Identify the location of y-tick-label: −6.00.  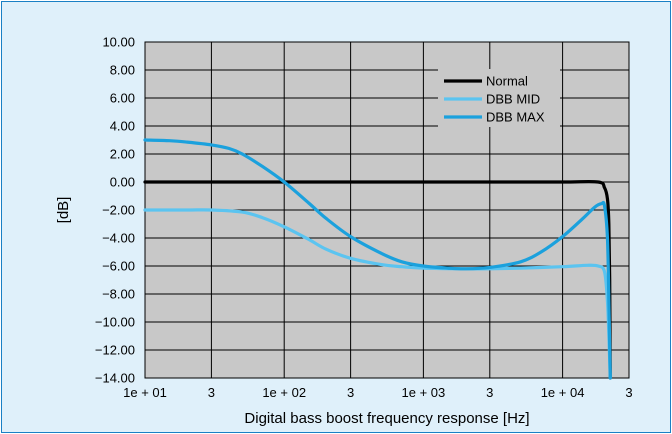
(118, 266).